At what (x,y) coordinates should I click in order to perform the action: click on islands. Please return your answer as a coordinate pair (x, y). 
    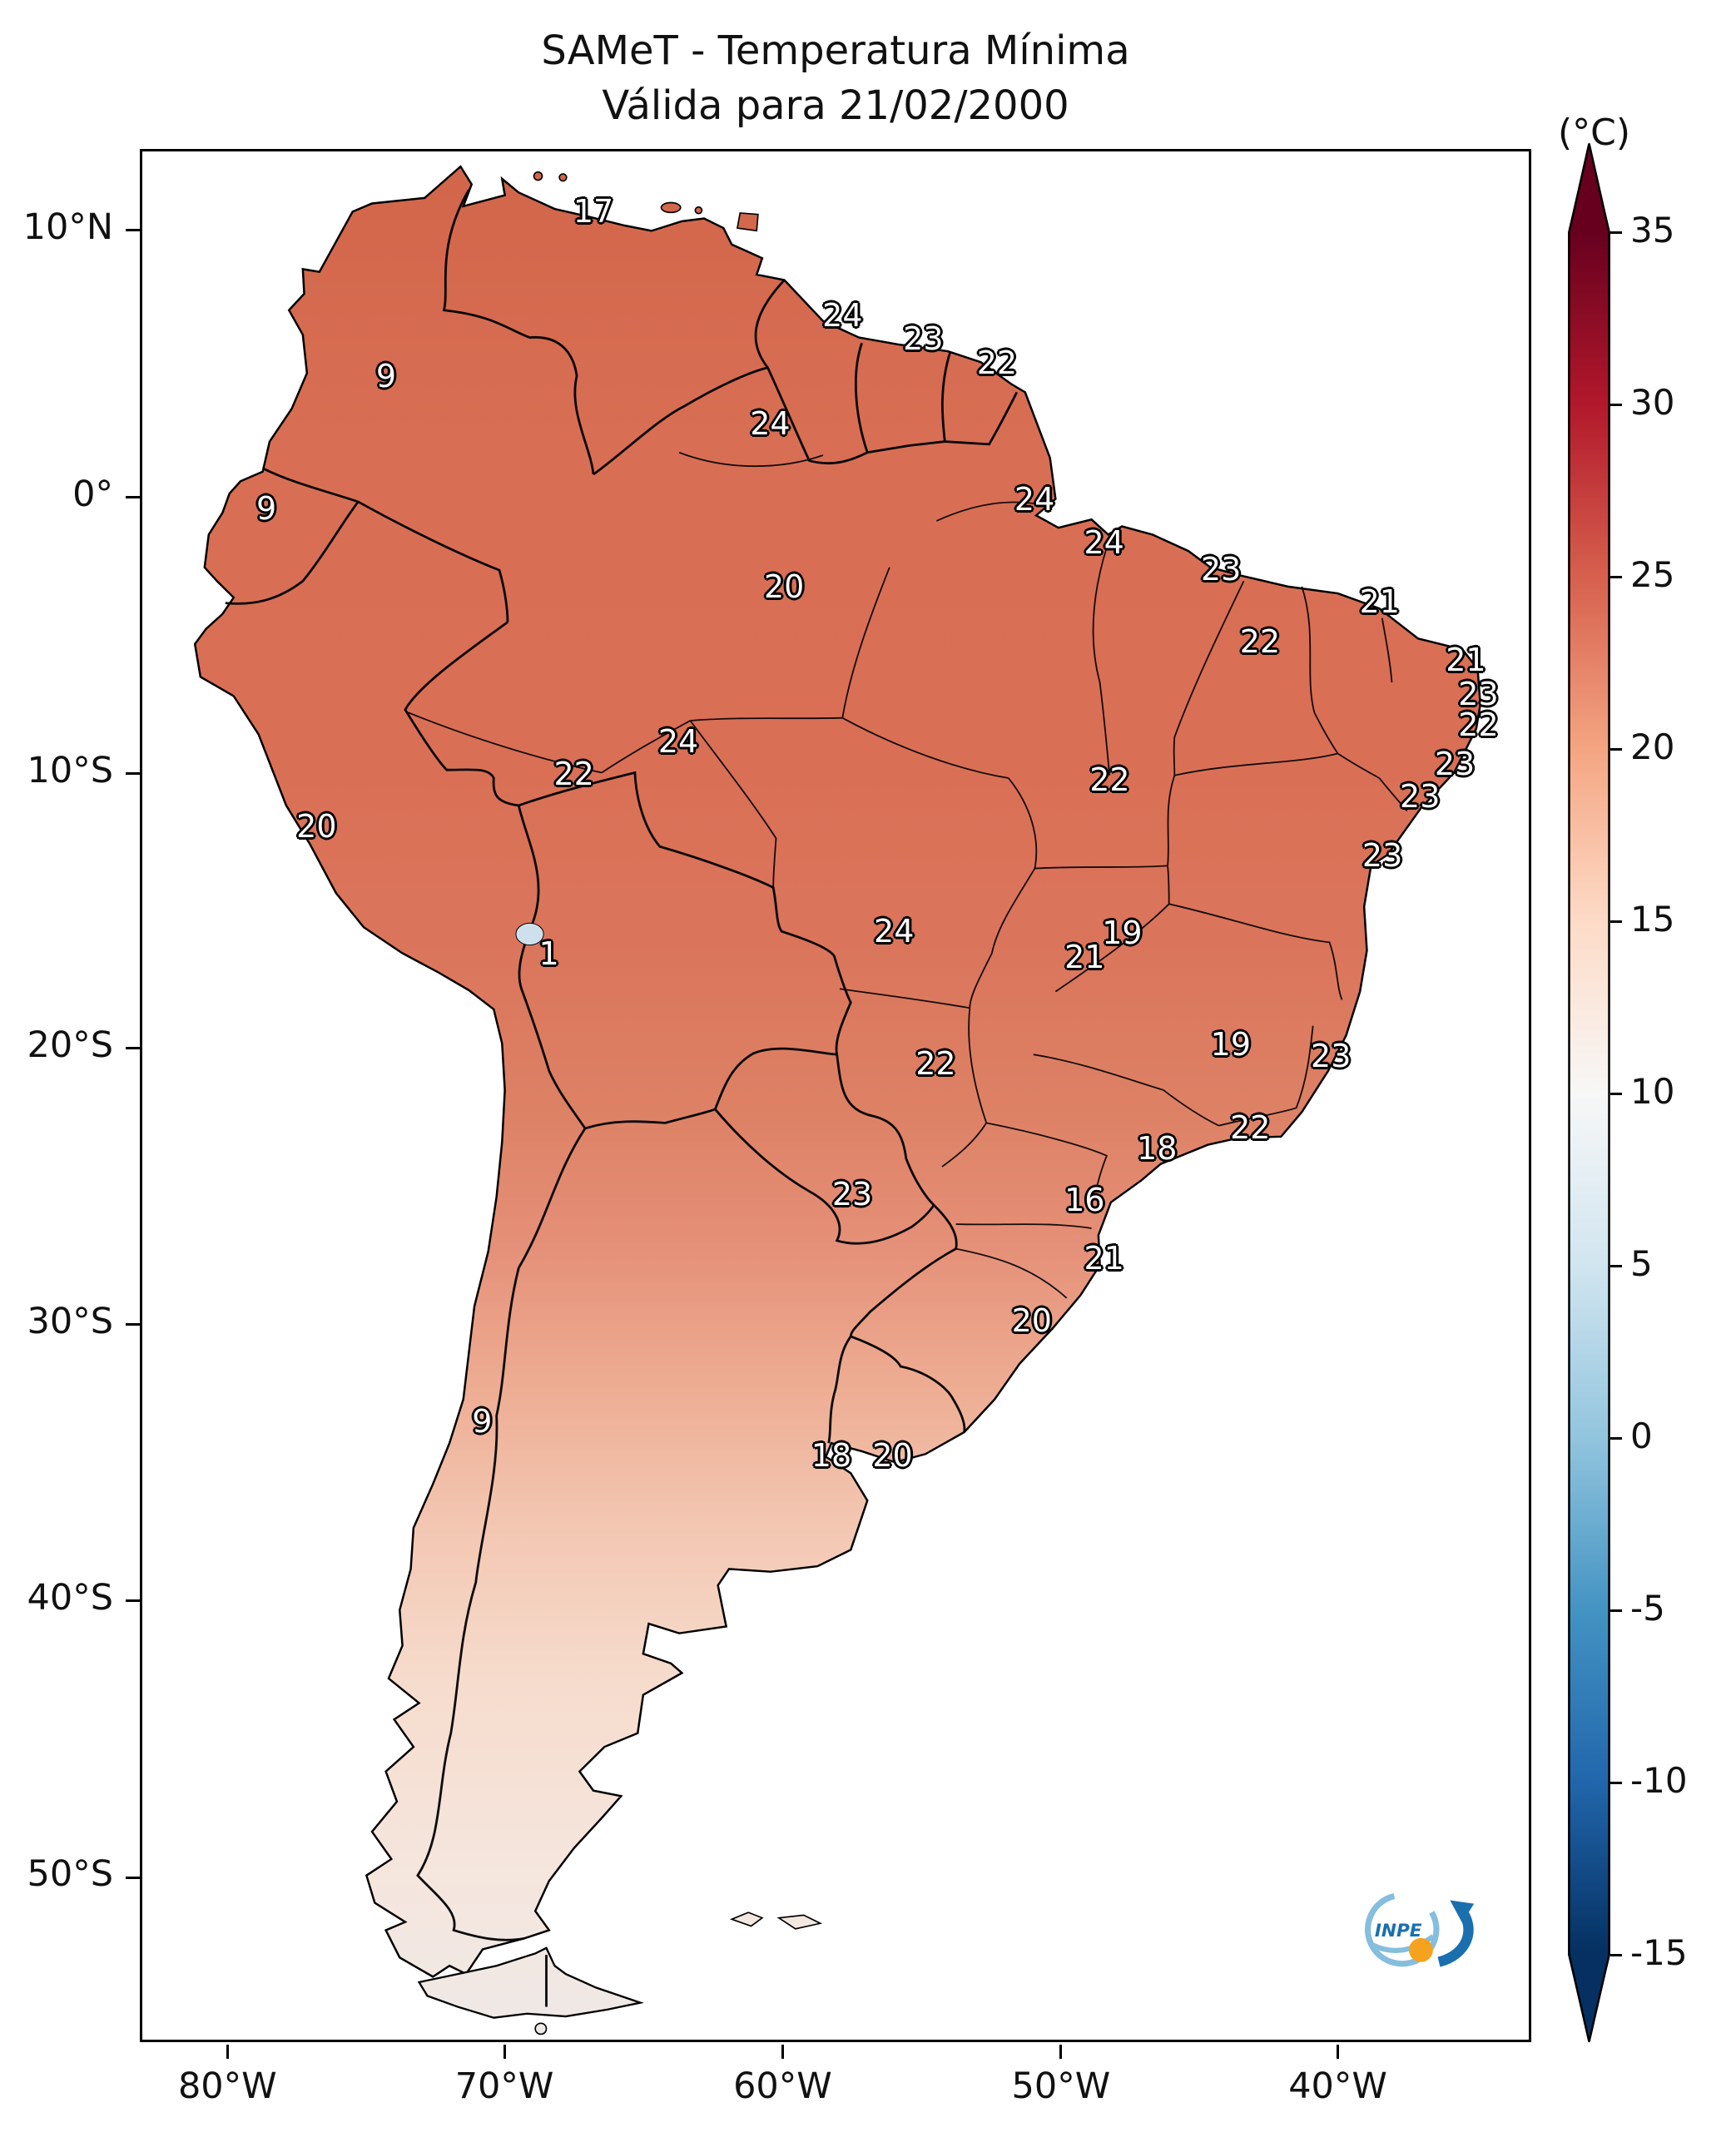
    Looking at the image, I should click on (678, 1103).